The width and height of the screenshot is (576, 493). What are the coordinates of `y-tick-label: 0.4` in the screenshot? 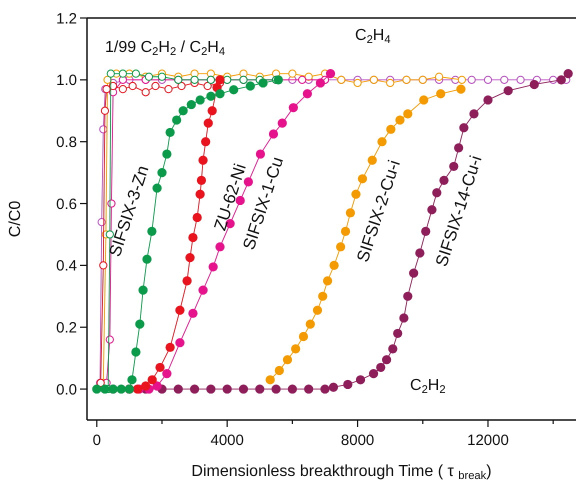 It's located at (66, 266).